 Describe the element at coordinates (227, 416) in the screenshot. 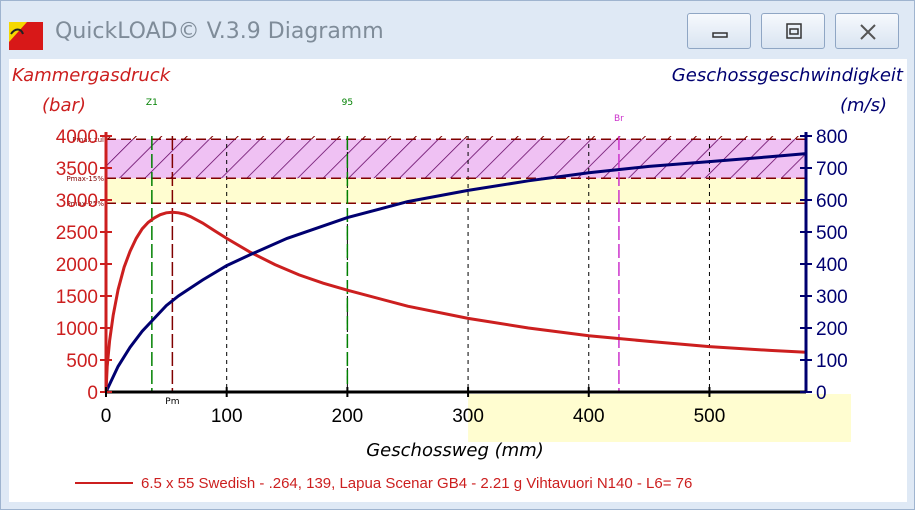

I see `x-tick-label: 100` at that location.